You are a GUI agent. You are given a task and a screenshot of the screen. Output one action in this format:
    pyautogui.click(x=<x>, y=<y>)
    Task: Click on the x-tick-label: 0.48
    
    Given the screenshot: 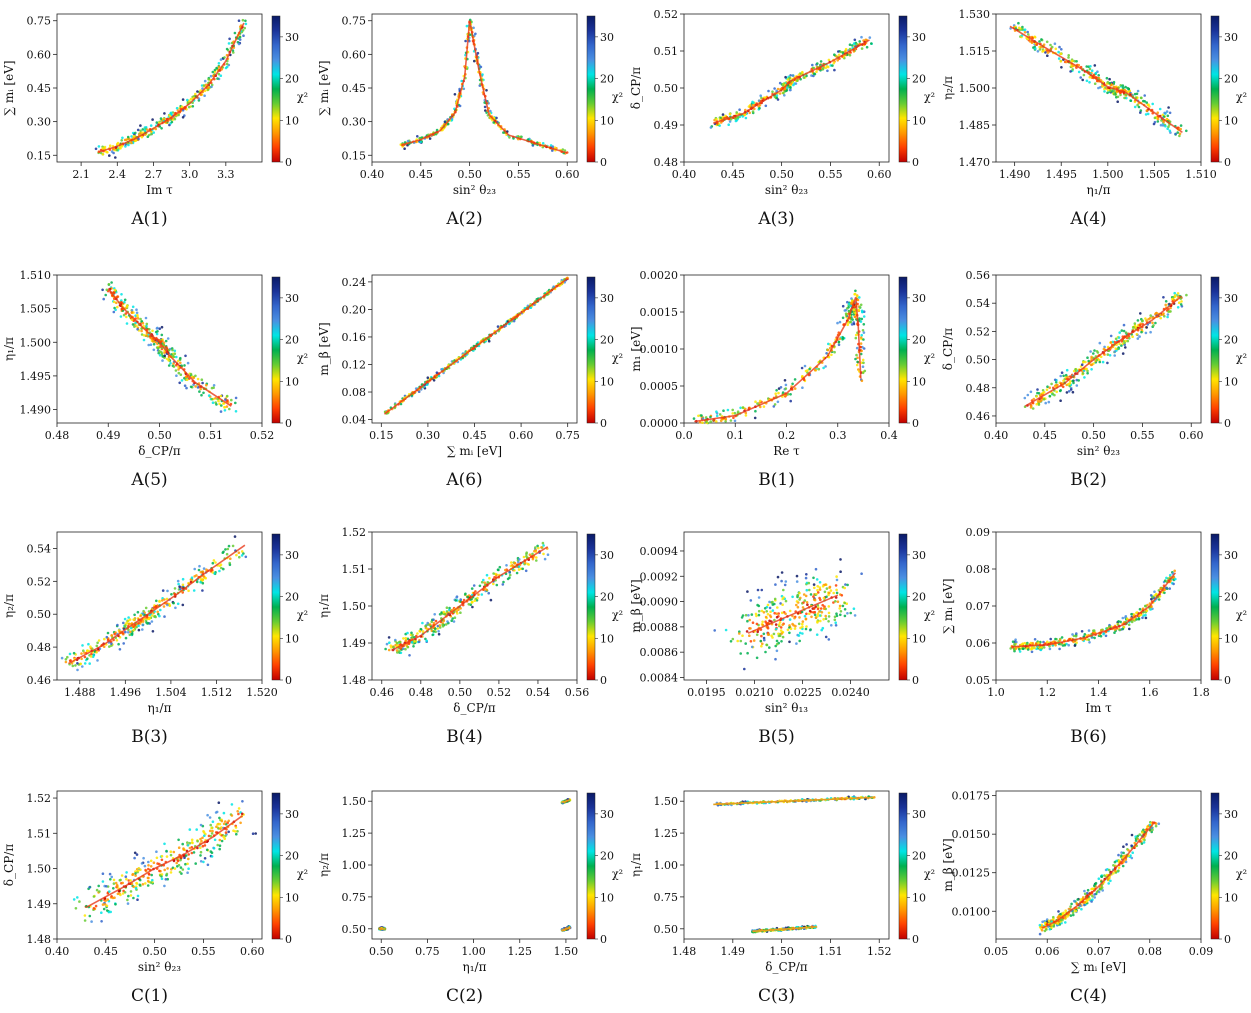 What is the action you would take?
    pyautogui.click(x=57, y=435)
    